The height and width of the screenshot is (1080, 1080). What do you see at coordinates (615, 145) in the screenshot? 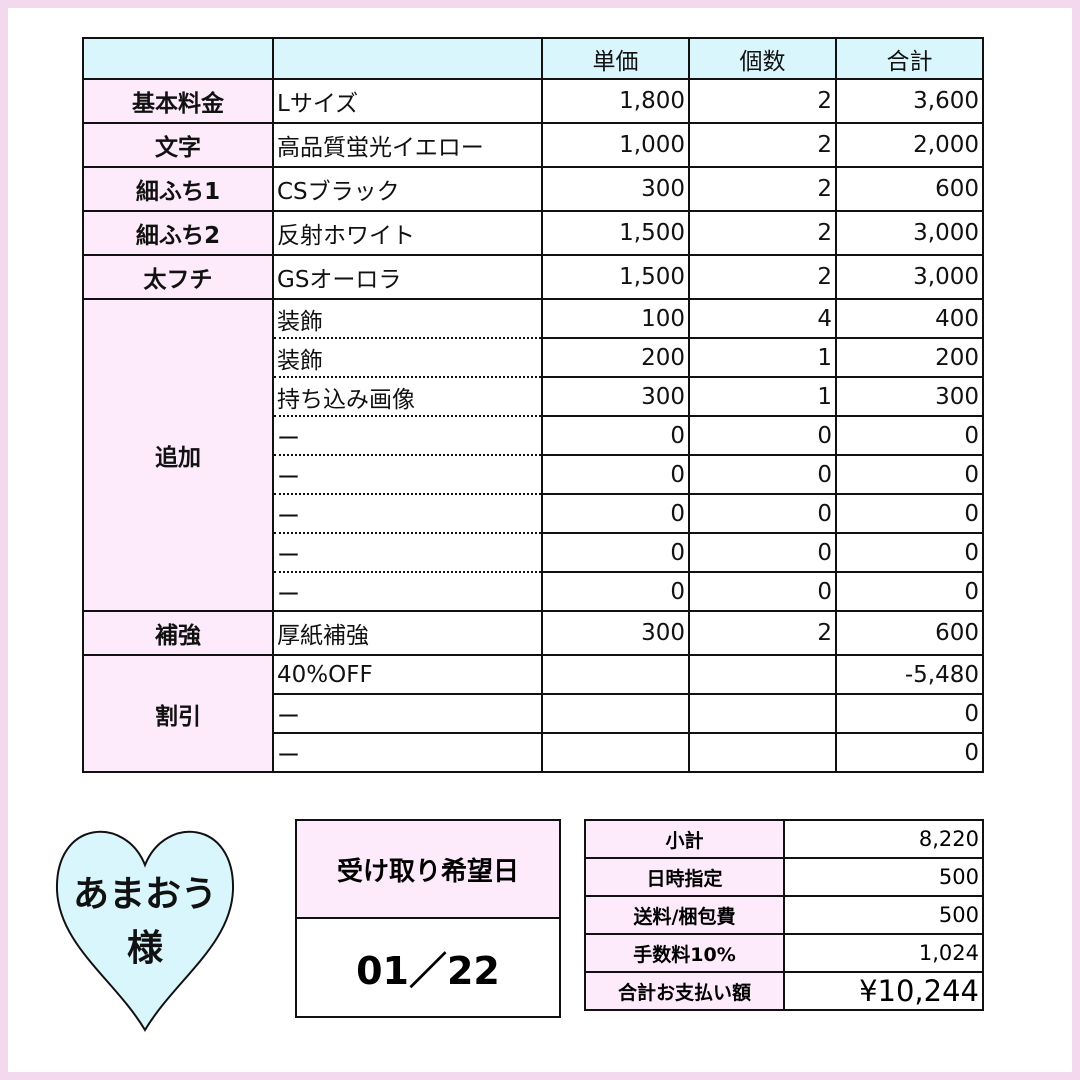
I see `unit-price: 1,000` at bounding box center [615, 145].